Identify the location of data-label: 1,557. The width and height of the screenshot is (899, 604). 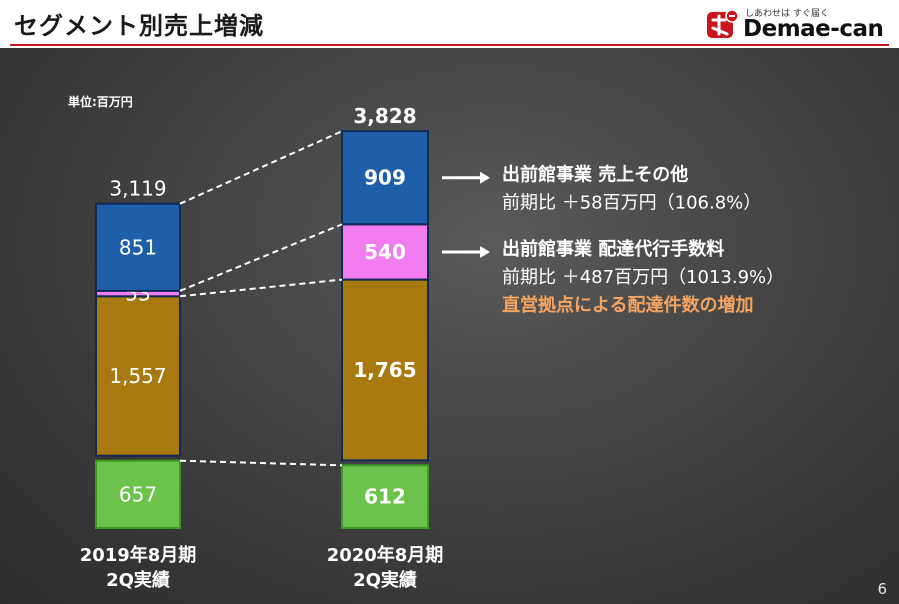
(137, 376).